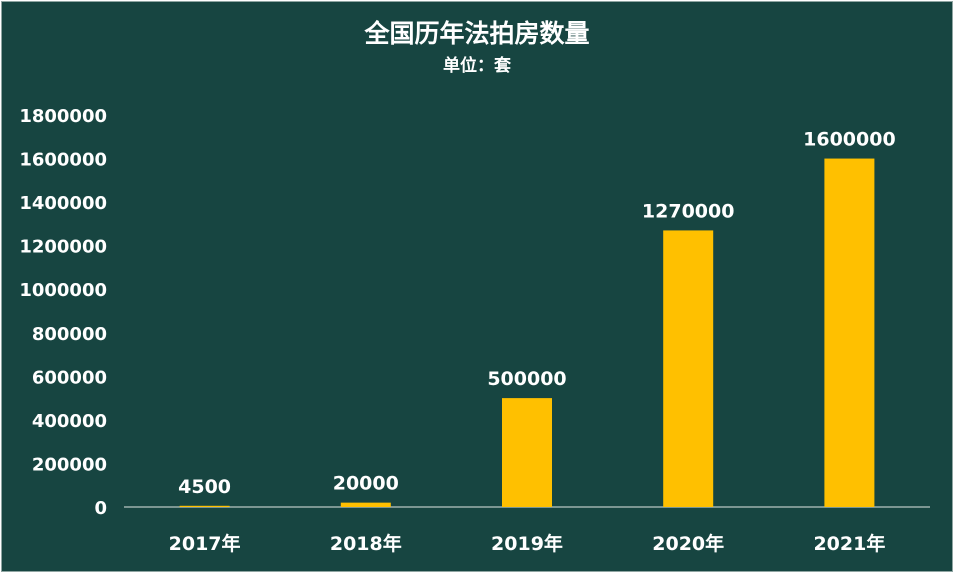 This screenshot has height=573, width=954. What do you see at coordinates (204, 487) in the screenshot?
I see `data-label: 4500` at bounding box center [204, 487].